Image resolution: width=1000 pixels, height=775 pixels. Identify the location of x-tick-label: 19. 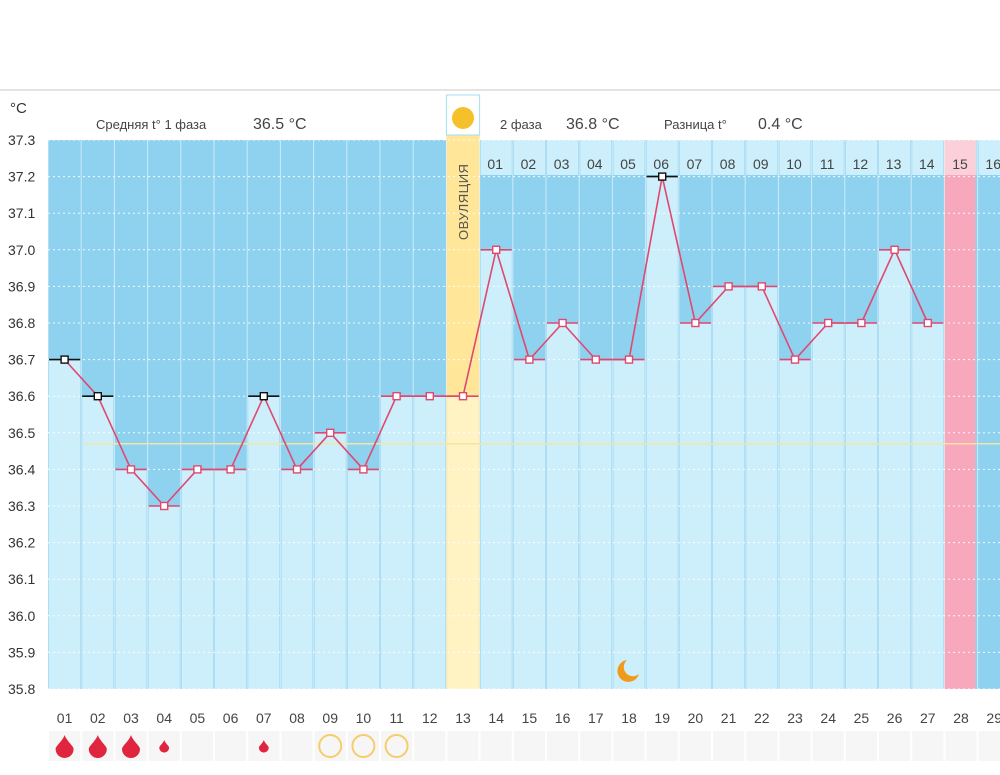
(662, 718).